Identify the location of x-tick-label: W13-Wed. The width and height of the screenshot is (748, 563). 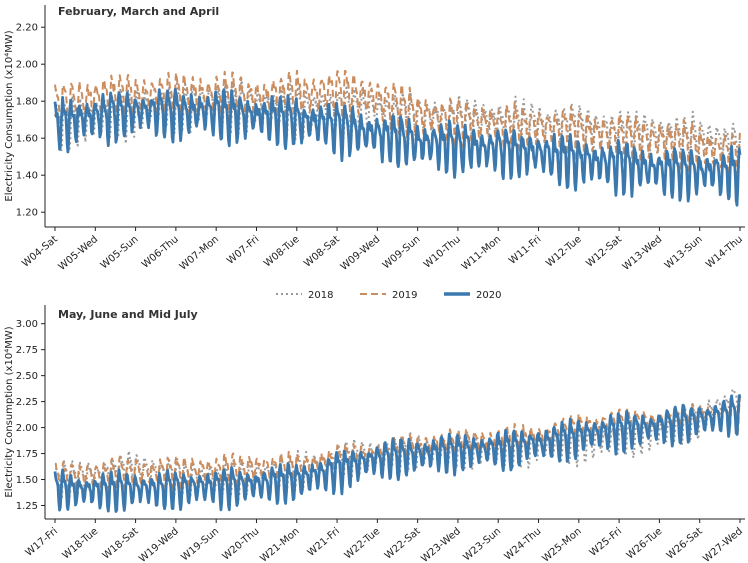
(643, 253).